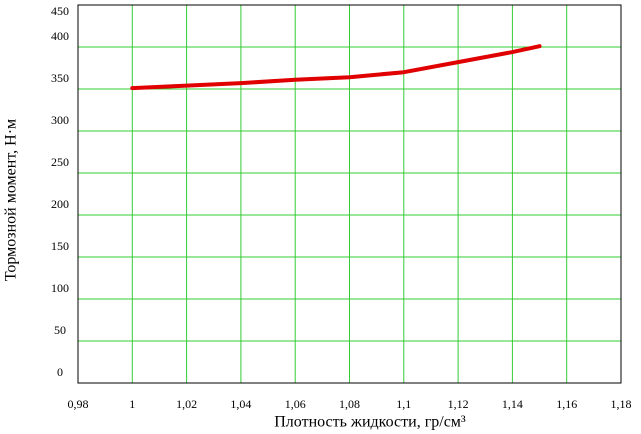 This screenshot has height=434, width=641. What do you see at coordinates (512, 404) in the screenshot?
I see `x-tick-label: 1,14` at bounding box center [512, 404].